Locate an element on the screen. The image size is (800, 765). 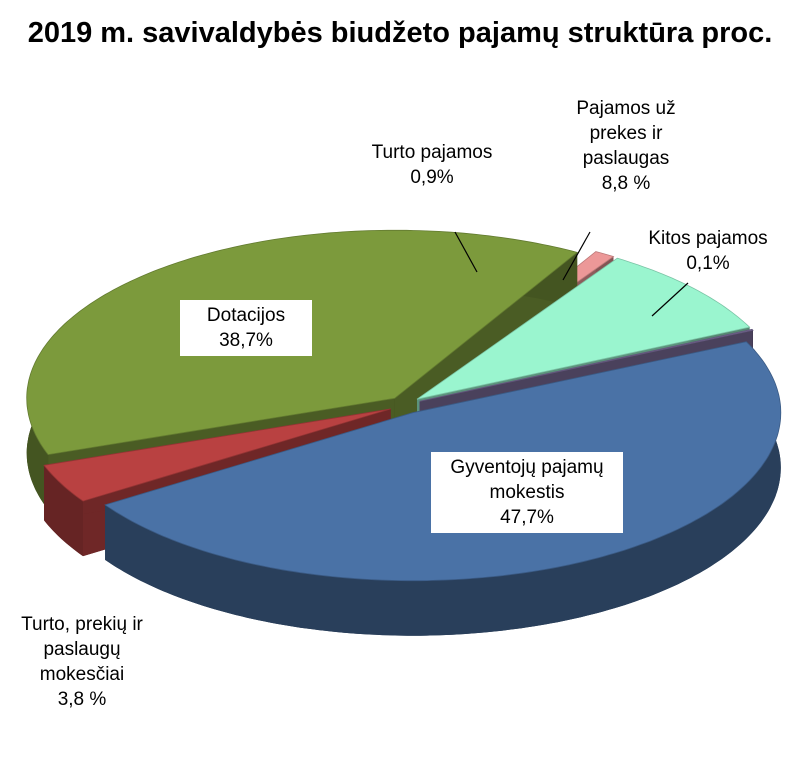
slice-label: Kitos pajamos 0,1% is located at coordinates (708, 251).